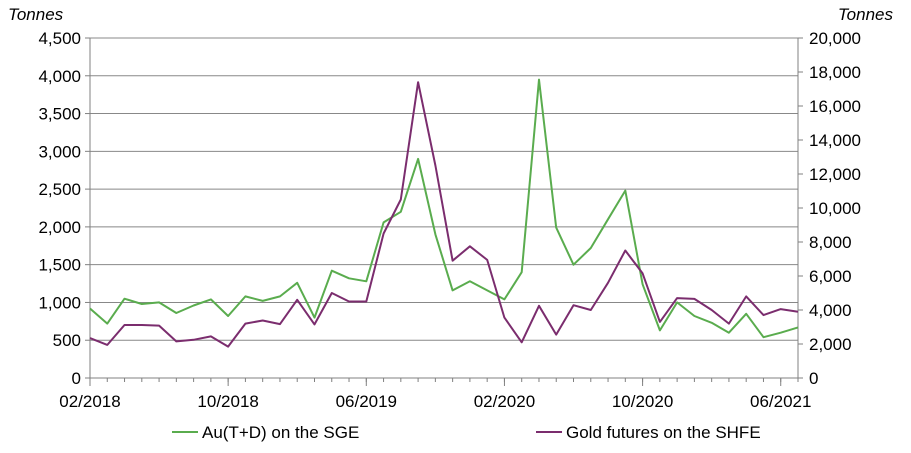 This screenshot has height=453, width=911. I want to click on right-tick-label: 2,000, so click(830, 344).